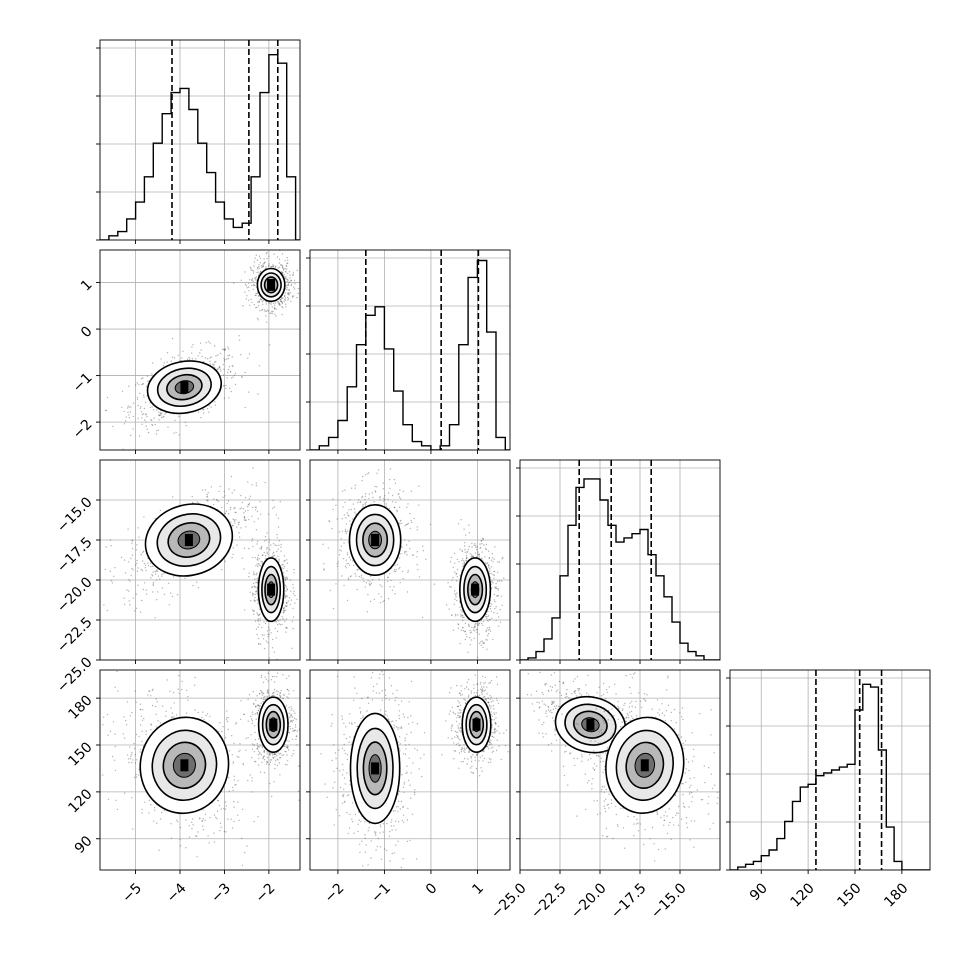 This screenshot has height=970, width=970. I want to click on panel-r2-c1, so click(408, 561).